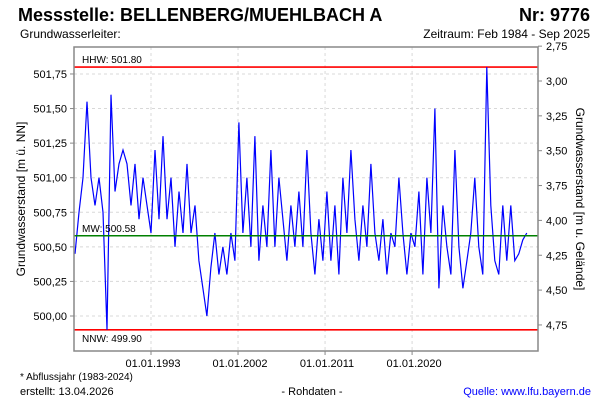  Describe the element at coordinates (556, 117) in the screenshot. I see `y-tick-label-right: 3,25` at that location.